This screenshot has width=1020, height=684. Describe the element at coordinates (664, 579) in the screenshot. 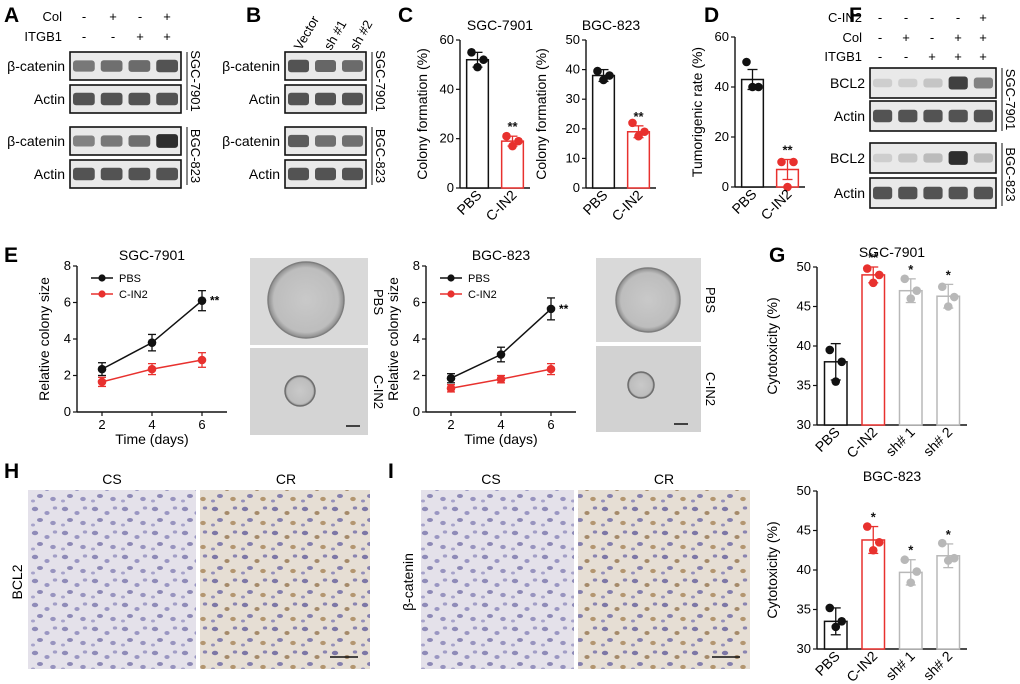

I see `ihc-image-cr` at that location.